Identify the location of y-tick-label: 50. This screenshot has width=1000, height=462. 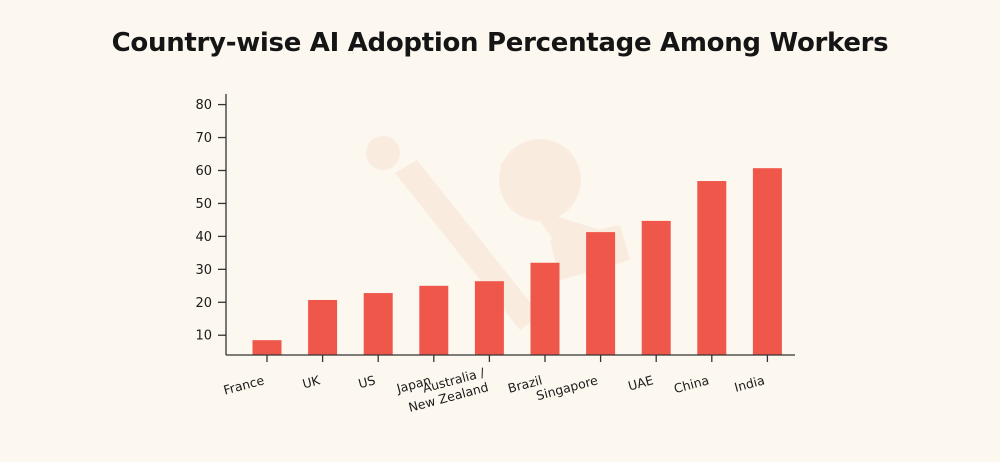
(203, 204).